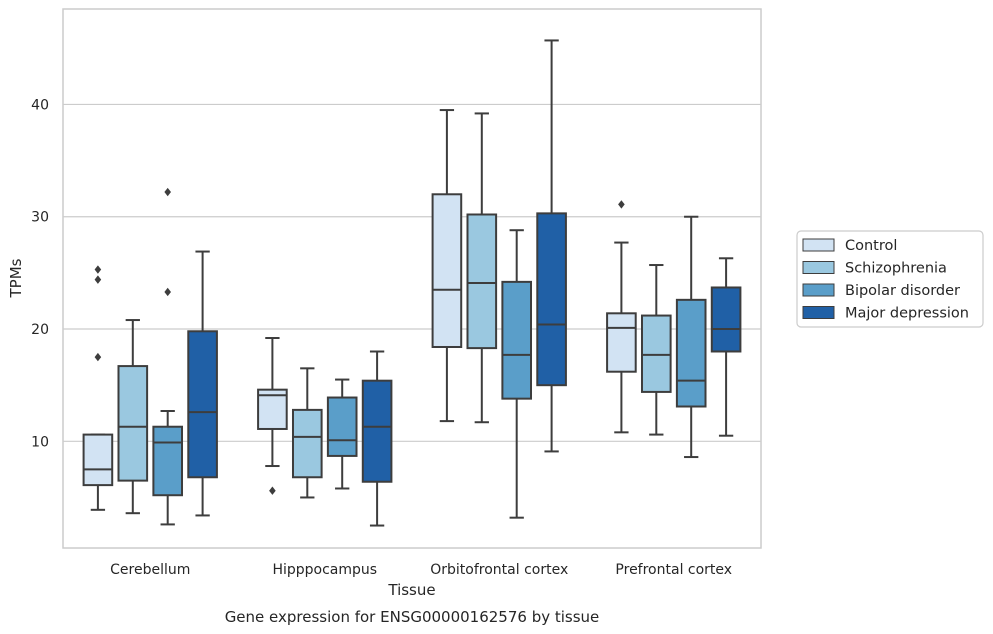 The height and width of the screenshot is (634, 993). I want to click on legend-label: Bipolar disorder, so click(902, 291).